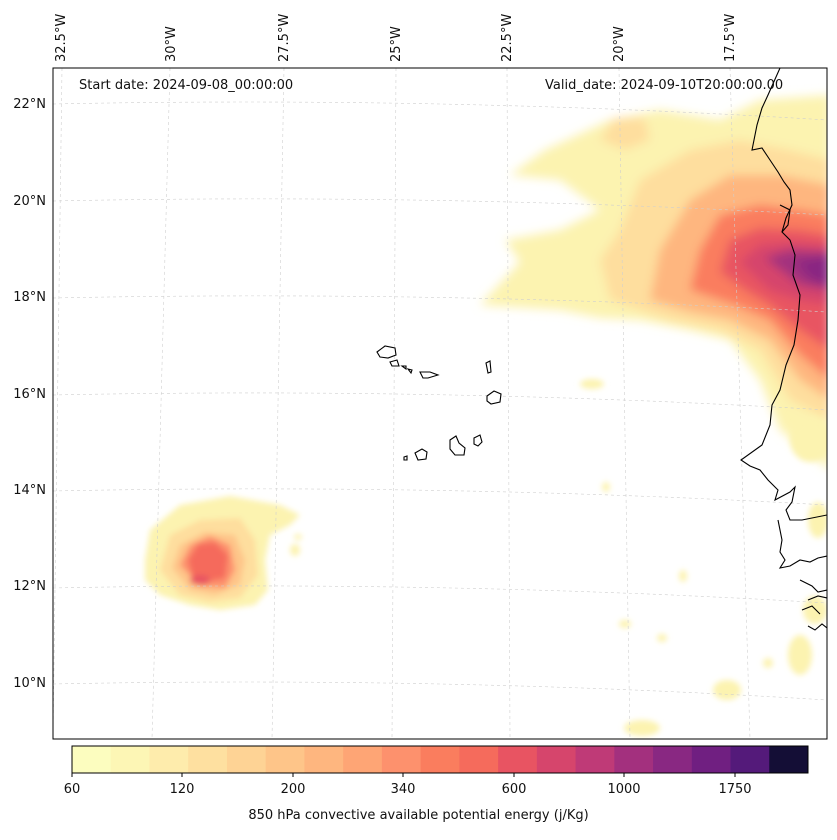  Describe the element at coordinates (186, 85) in the screenshot. I see `start-date-label: Start date: 2024-09-08_00:00:00` at that location.